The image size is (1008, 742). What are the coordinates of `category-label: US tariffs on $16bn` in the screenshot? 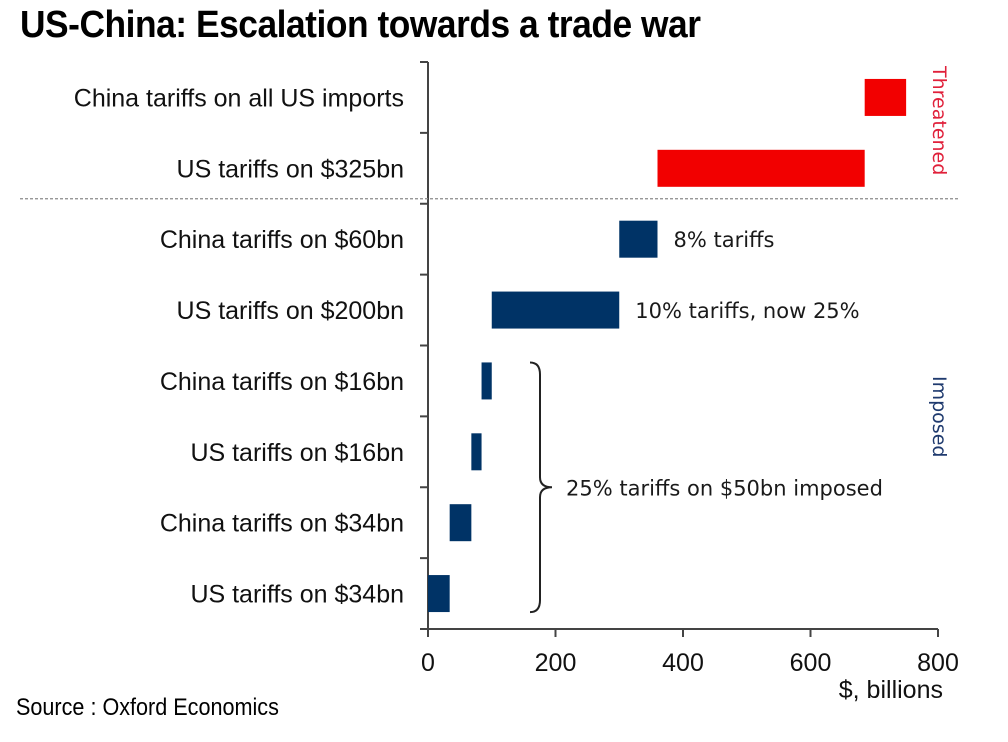 It's located at (297, 453).